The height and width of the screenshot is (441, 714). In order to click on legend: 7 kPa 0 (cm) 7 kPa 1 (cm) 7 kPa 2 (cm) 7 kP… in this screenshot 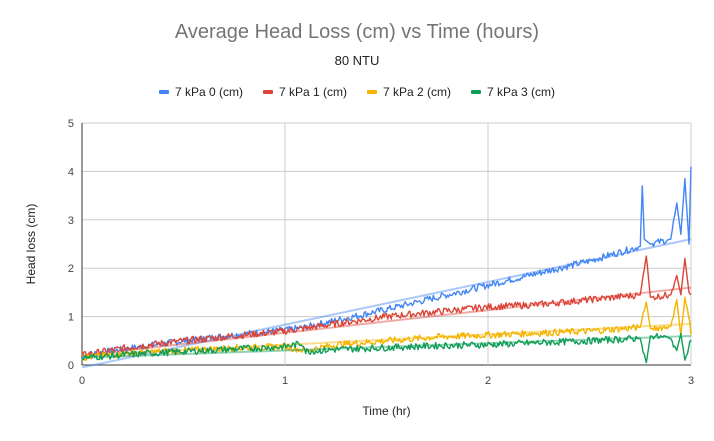, I will do `click(357, 92)`.